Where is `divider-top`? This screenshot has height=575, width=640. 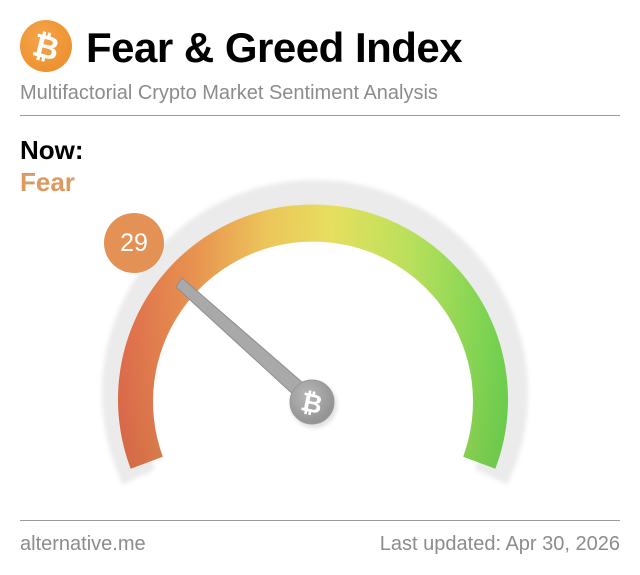 divider-top is located at coordinates (320, 115).